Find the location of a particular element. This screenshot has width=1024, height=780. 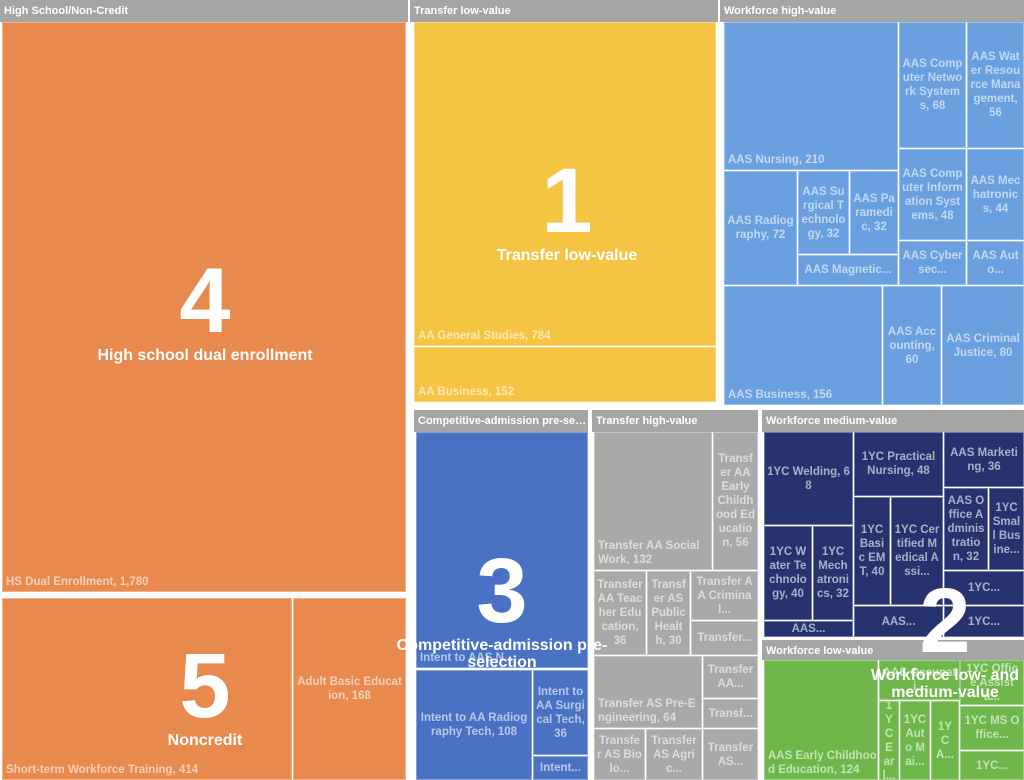

tile: AAS Accounting, 60 is located at coordinates (912, 345).